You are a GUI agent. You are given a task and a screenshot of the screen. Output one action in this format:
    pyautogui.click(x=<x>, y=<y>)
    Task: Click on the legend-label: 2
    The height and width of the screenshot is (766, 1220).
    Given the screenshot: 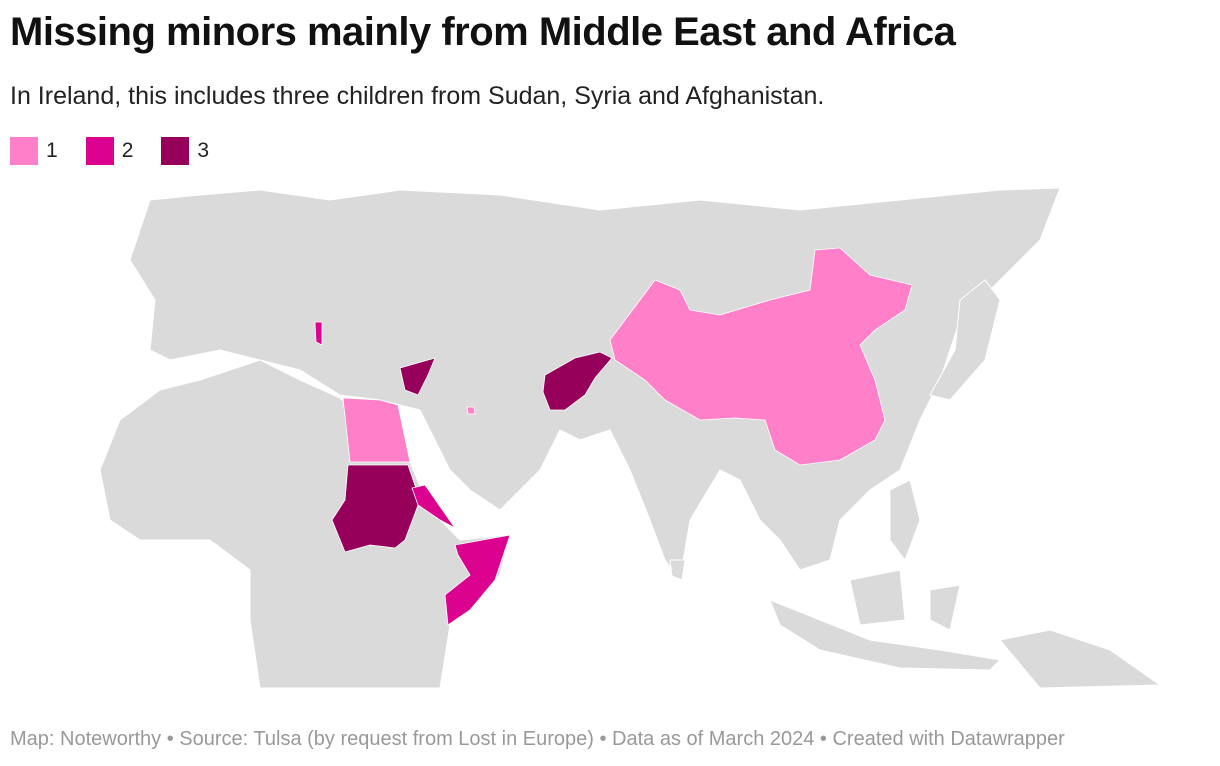 What is the action you would take?
    pyautogui.click(x=127, y=150)
    